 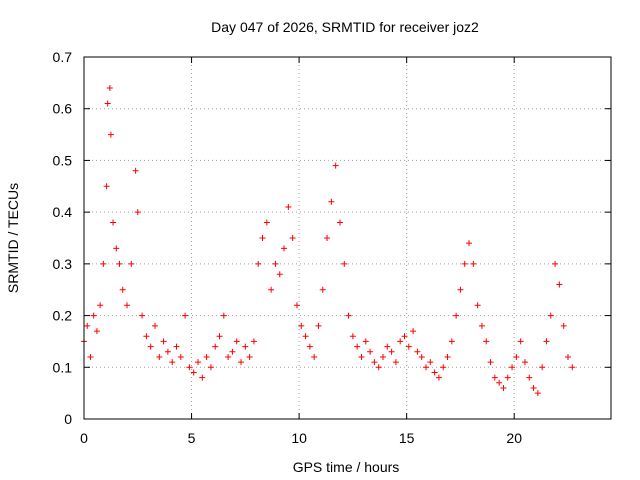 I want to click on x-tick-label: 15, so click(x=407, y=438).